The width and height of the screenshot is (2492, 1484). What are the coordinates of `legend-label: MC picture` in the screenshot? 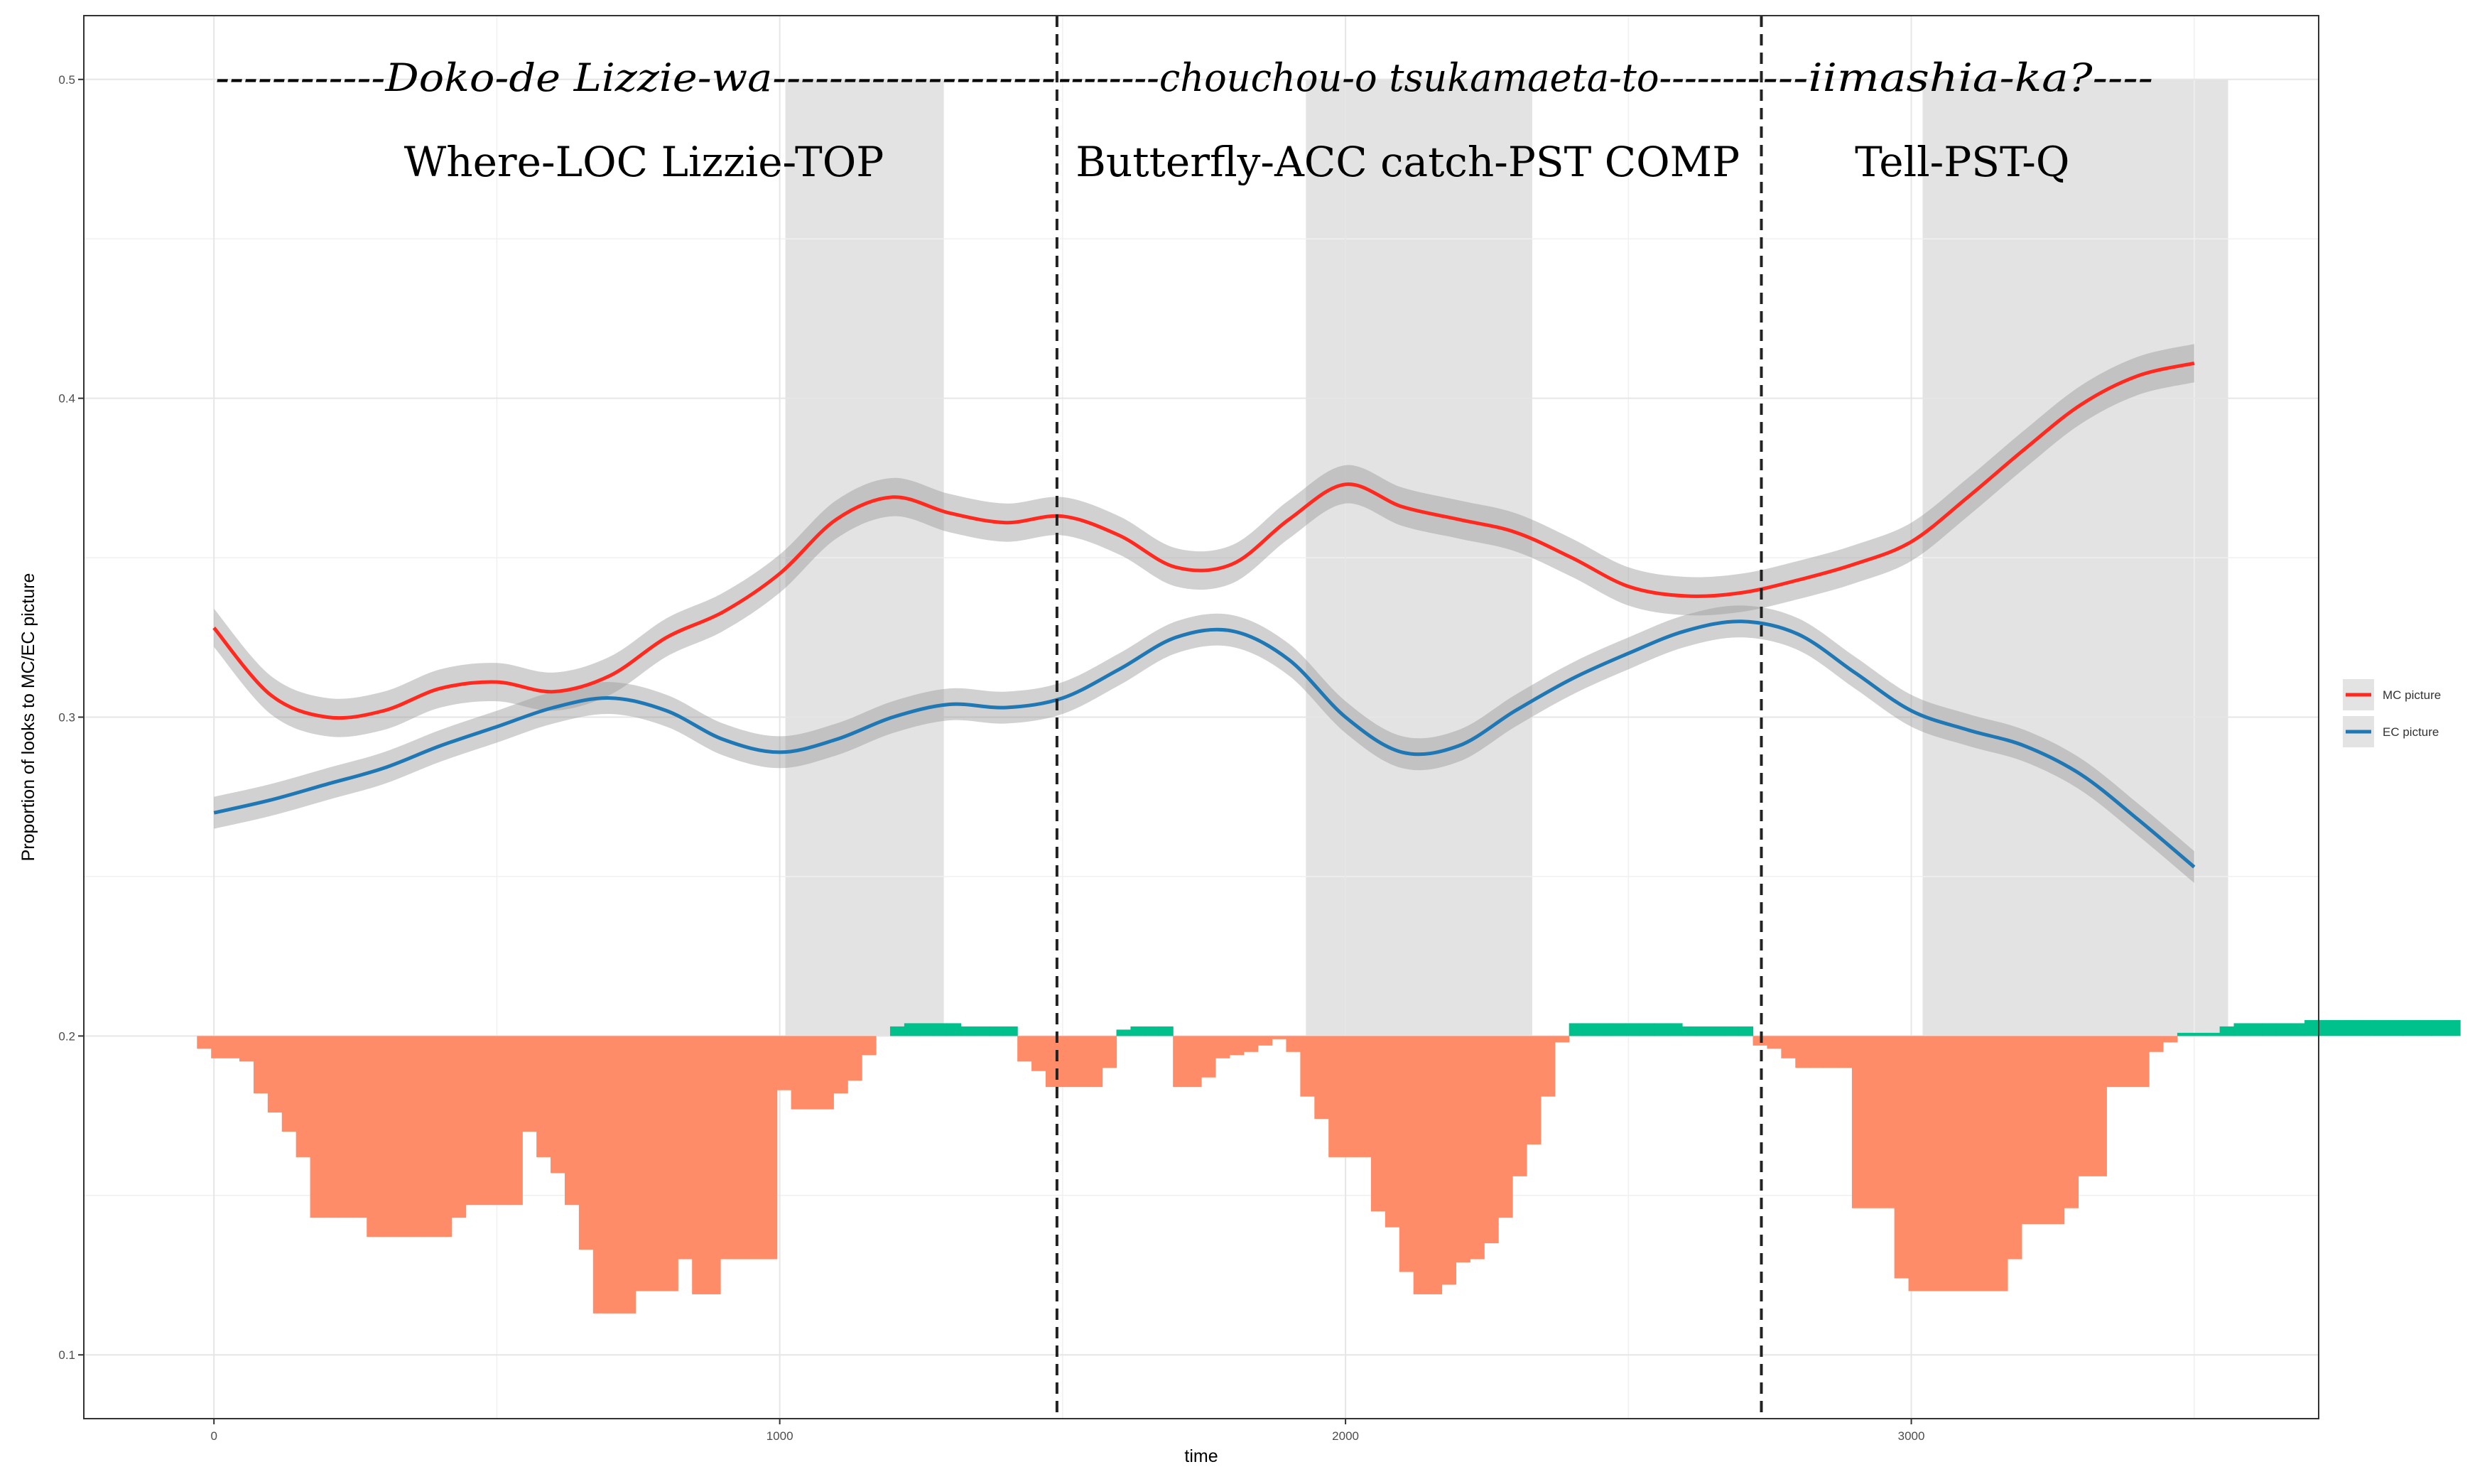 It's located at (2412, 695).